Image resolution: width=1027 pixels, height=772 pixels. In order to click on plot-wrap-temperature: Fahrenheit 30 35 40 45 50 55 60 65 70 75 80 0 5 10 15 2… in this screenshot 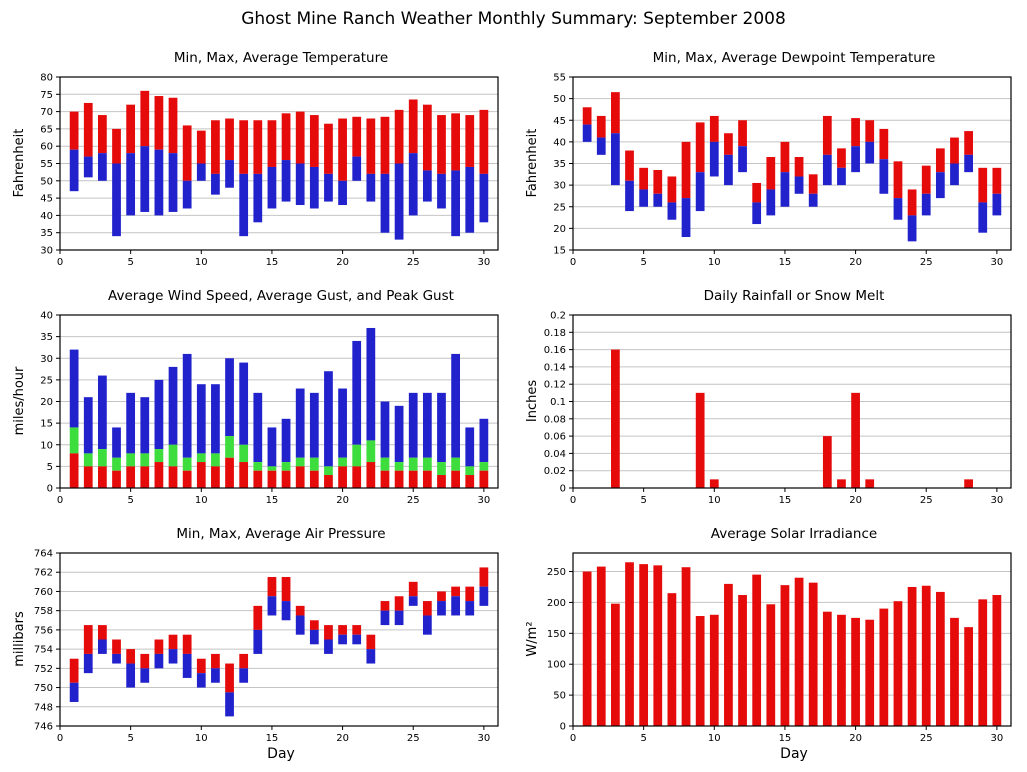, I will do `click(260, 171)`.